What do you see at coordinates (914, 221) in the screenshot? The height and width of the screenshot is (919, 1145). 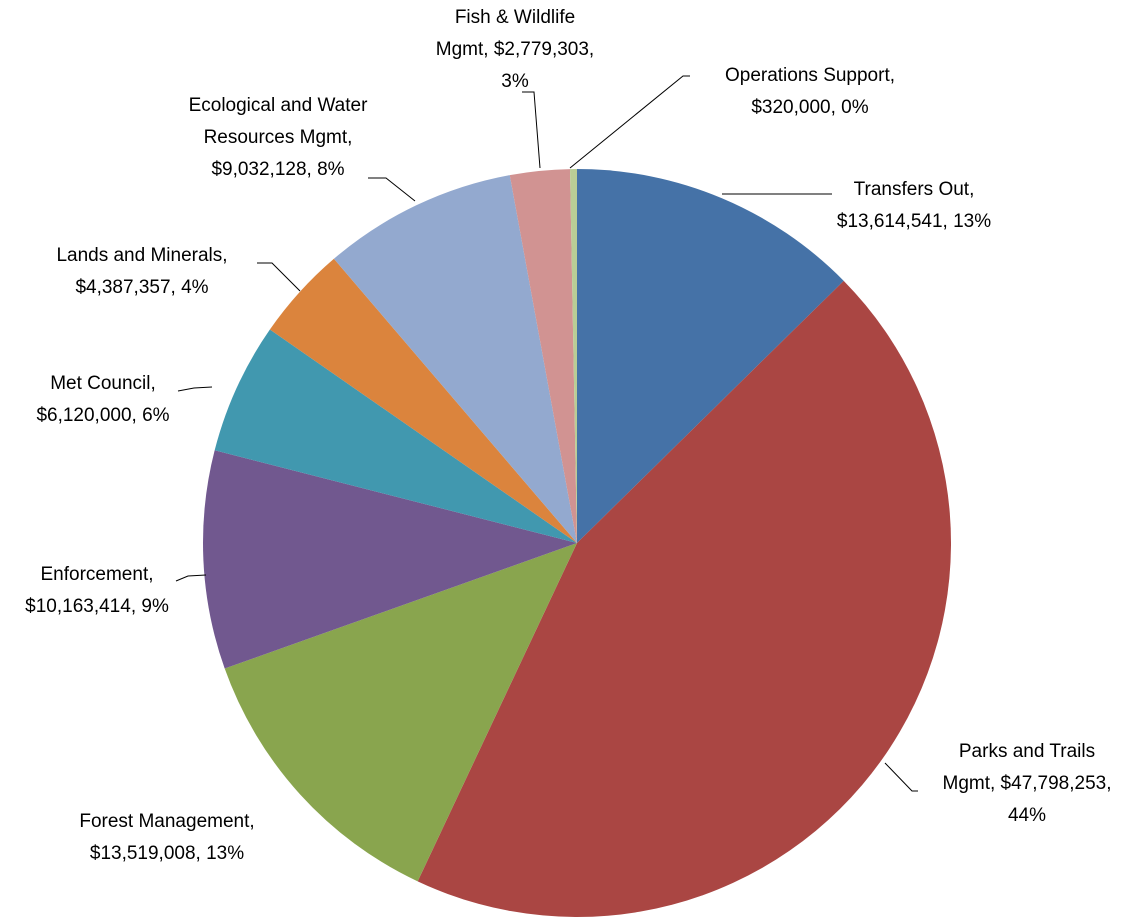 I see `data-label: $13,614,541, 13%` at bounding box center [914, 221].